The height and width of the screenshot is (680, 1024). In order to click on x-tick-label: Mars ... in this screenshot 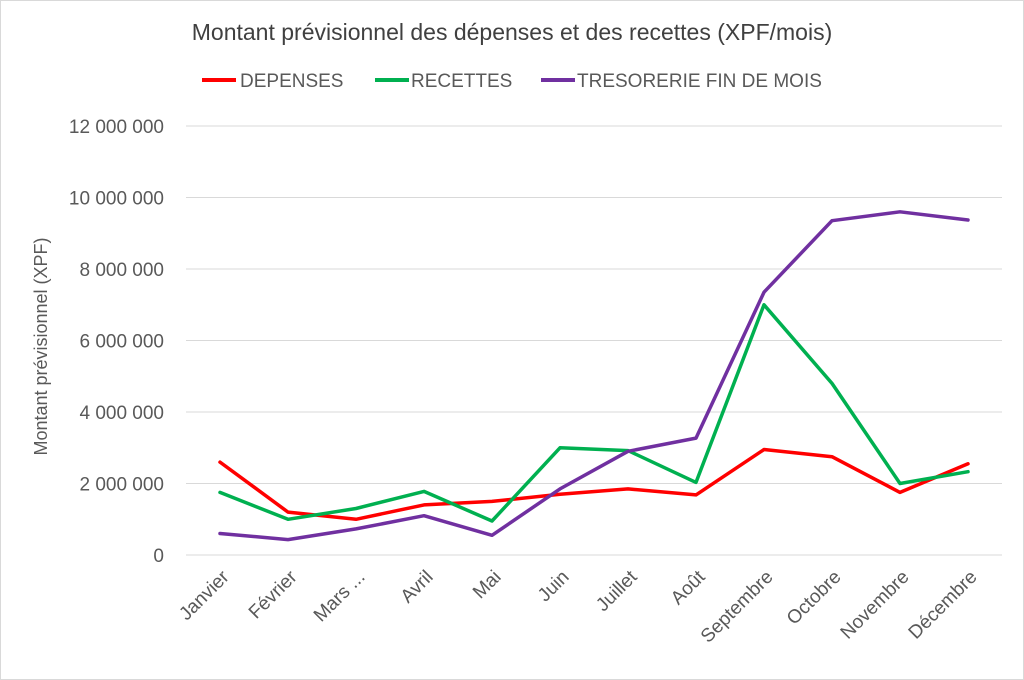, I will do `click(340, 597)`.